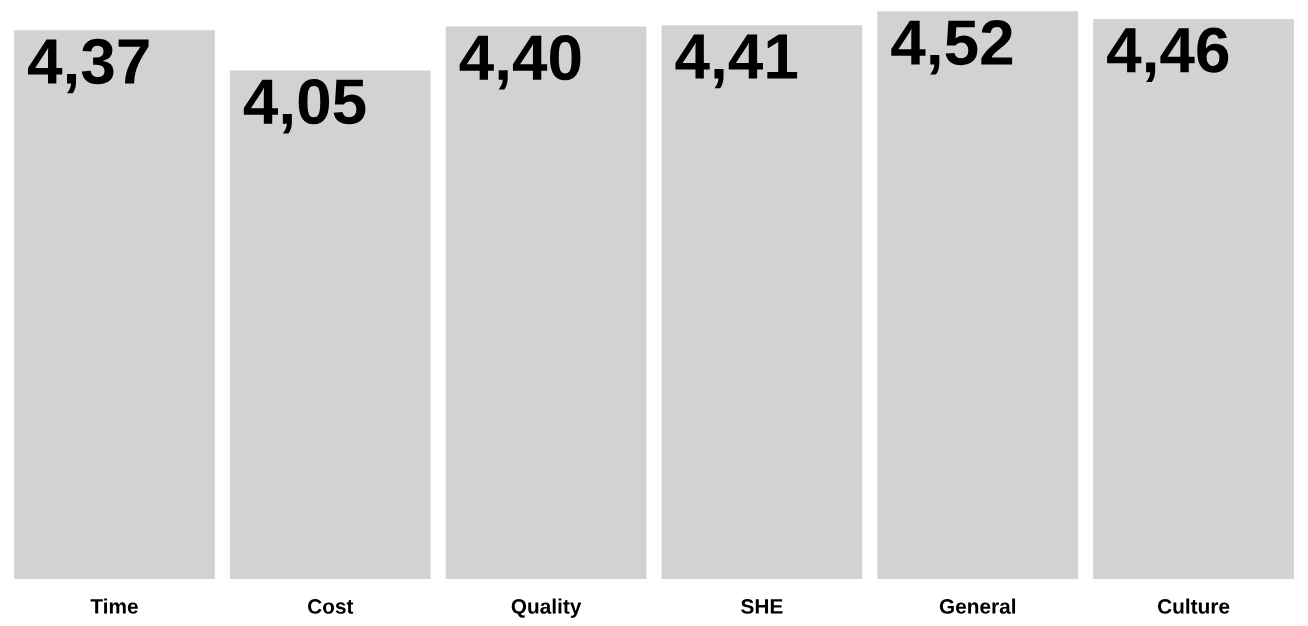 The image size is (1308, 626). Describe the element at coordinates (1168, 55) in the screenshot. I see `data-label: 4,46` at that location.